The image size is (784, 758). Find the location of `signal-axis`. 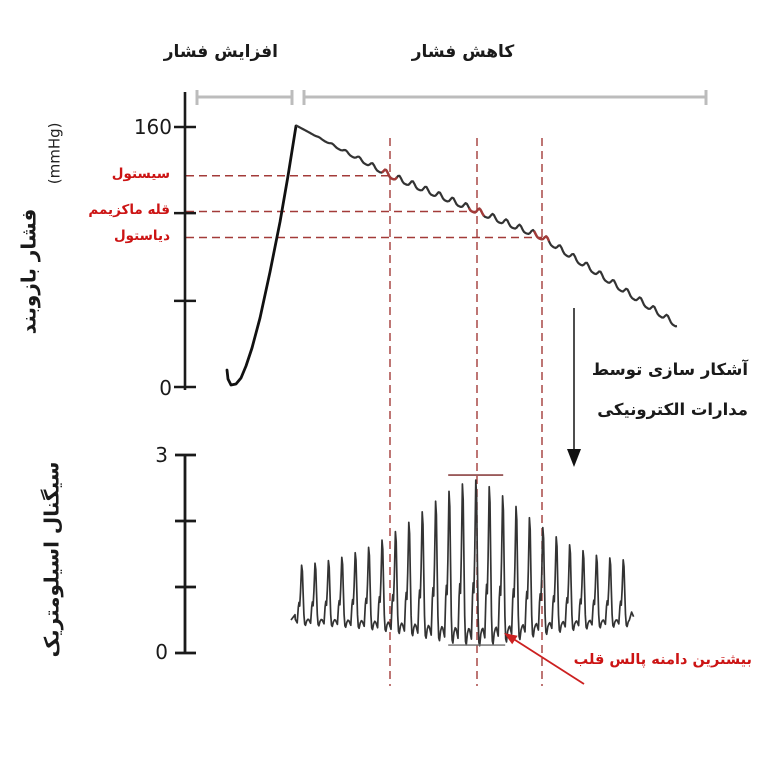

signal-axis is located at coordinates (185, 554).